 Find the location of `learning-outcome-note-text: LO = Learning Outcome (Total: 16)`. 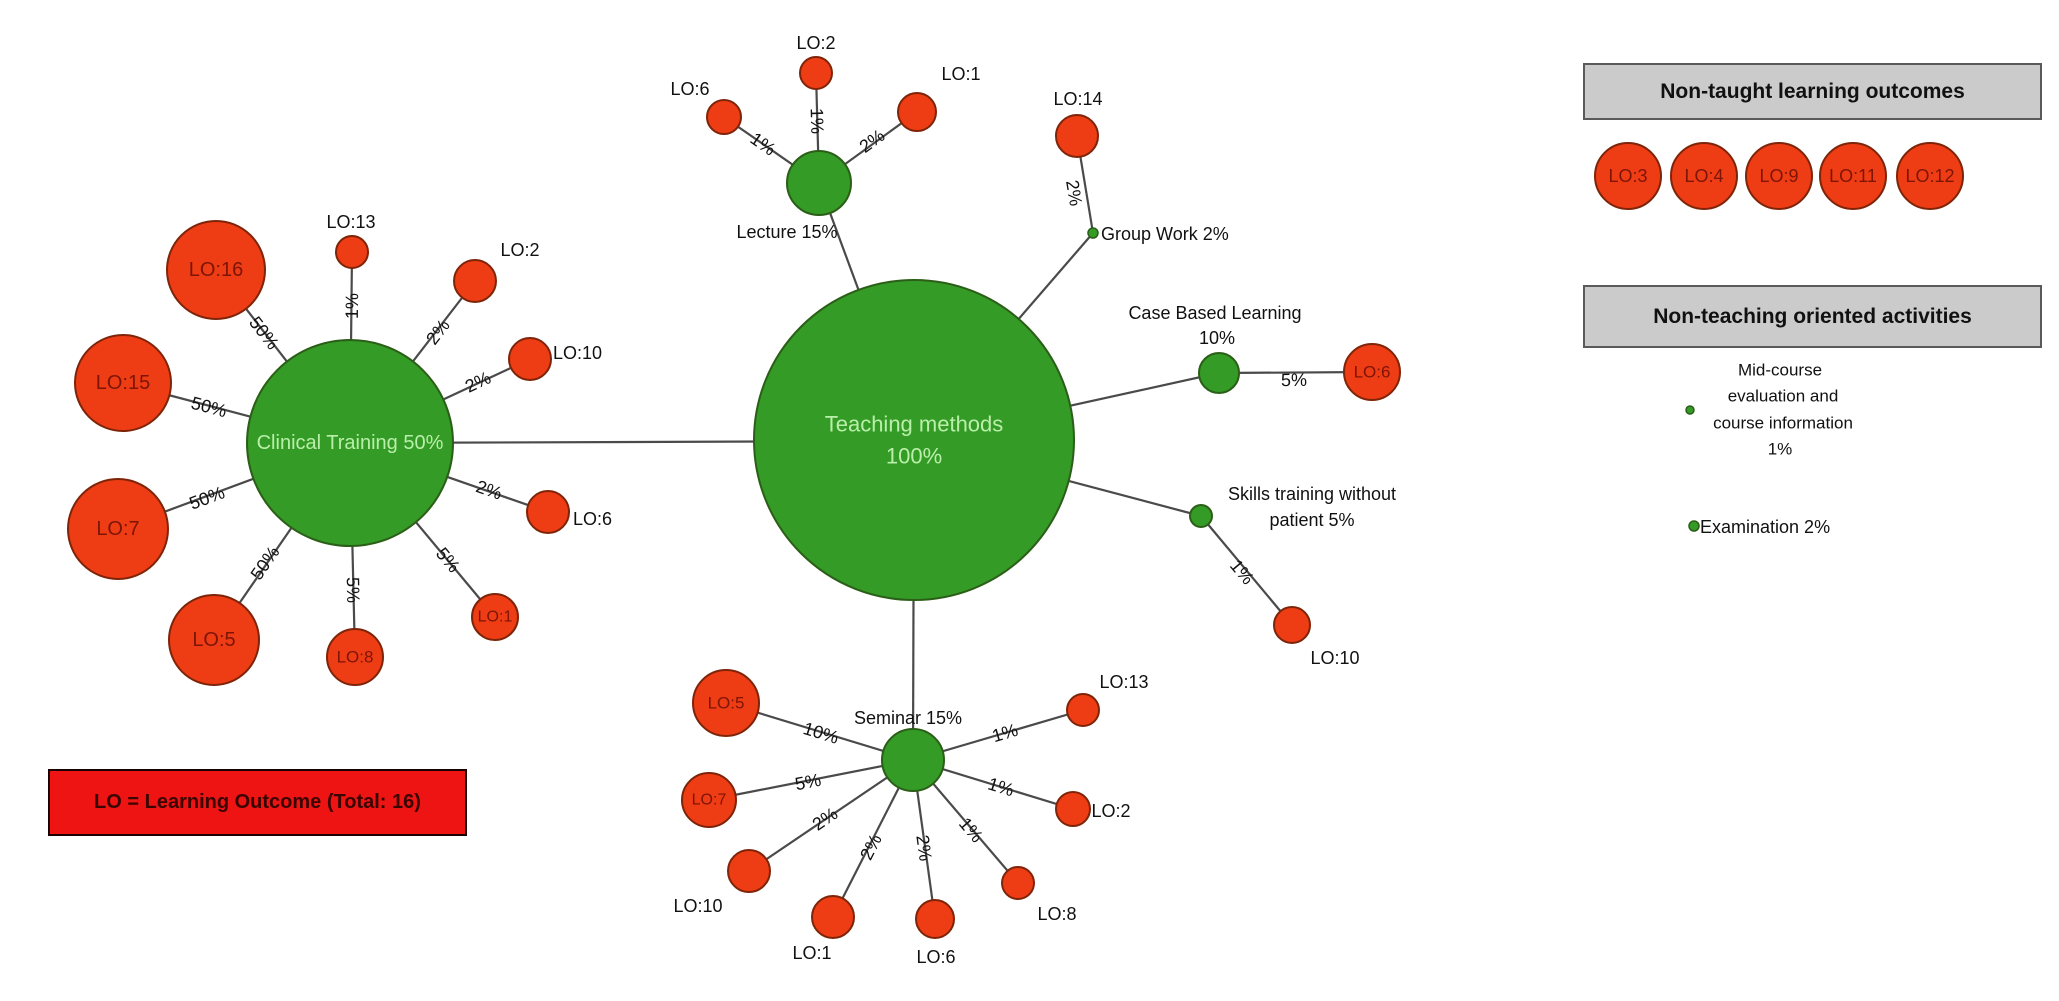

learning-outcome-note-text: LO = Learning Outcome (Total: 16) is located at coordinates (257, 802).